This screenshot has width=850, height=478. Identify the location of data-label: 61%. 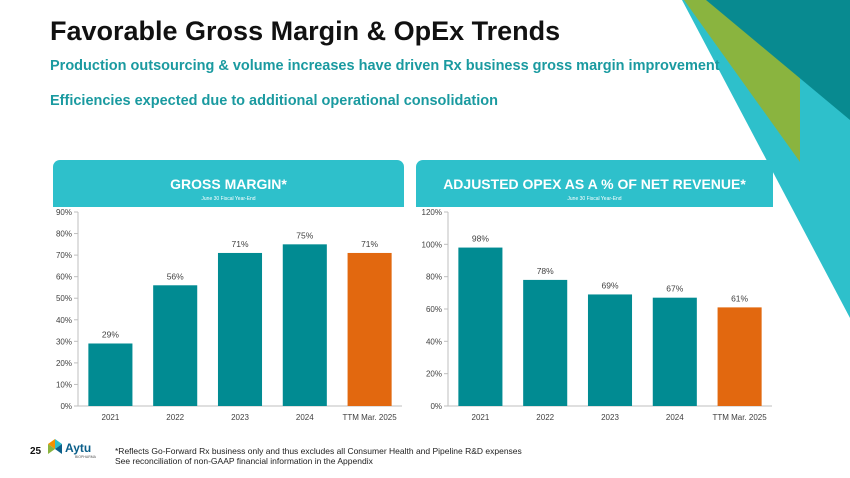
(739, 298).